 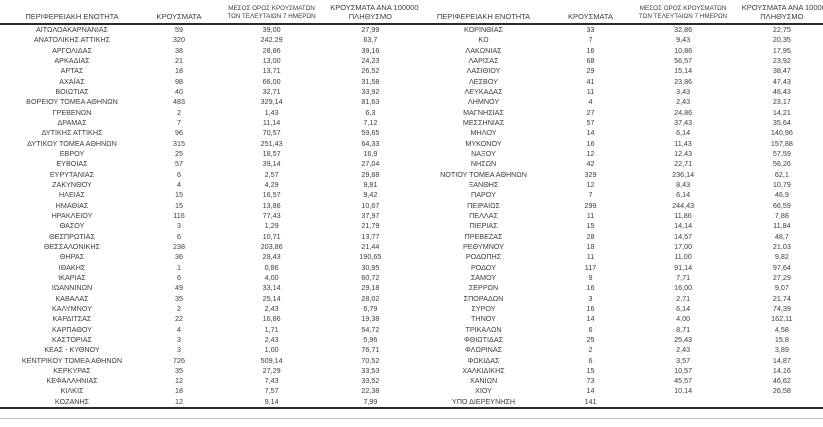 What do you see at coordinates (72, 29) in the screenshot?
I see `region-cell: ΑΙΤΩΛΟΑΚΑΡΝΑΝΙΑΣ` at bounding box center [72, 29].